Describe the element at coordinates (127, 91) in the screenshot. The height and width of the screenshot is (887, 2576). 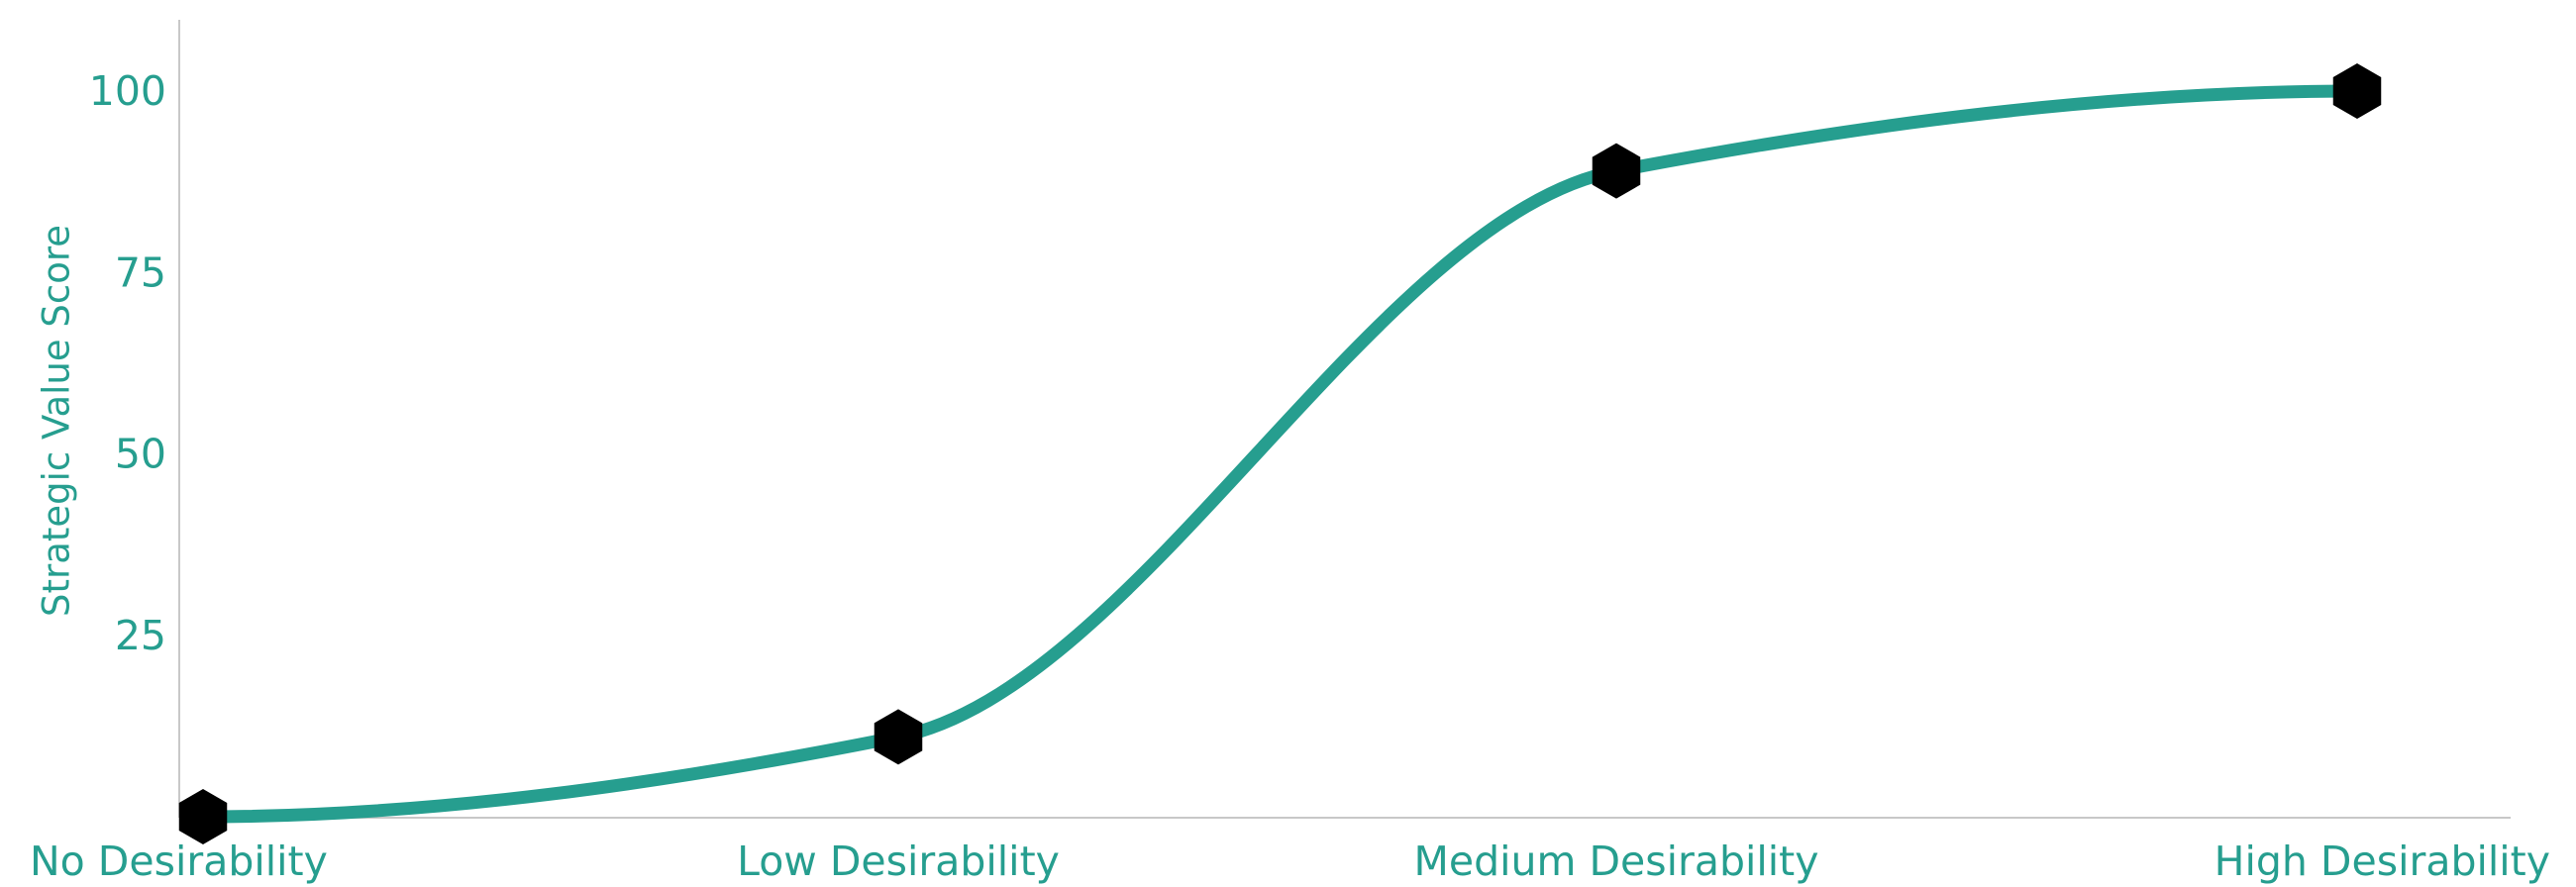
I see `y-tick-label: 100` at that location.